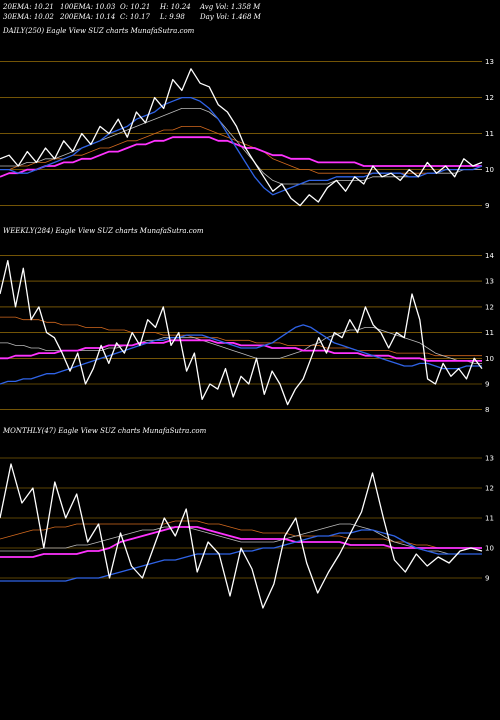  What do you see at coordinates (489, 519) in the screenshot?
I see `monthly-y-tick-label: 11` at bounding box center [489, 519].